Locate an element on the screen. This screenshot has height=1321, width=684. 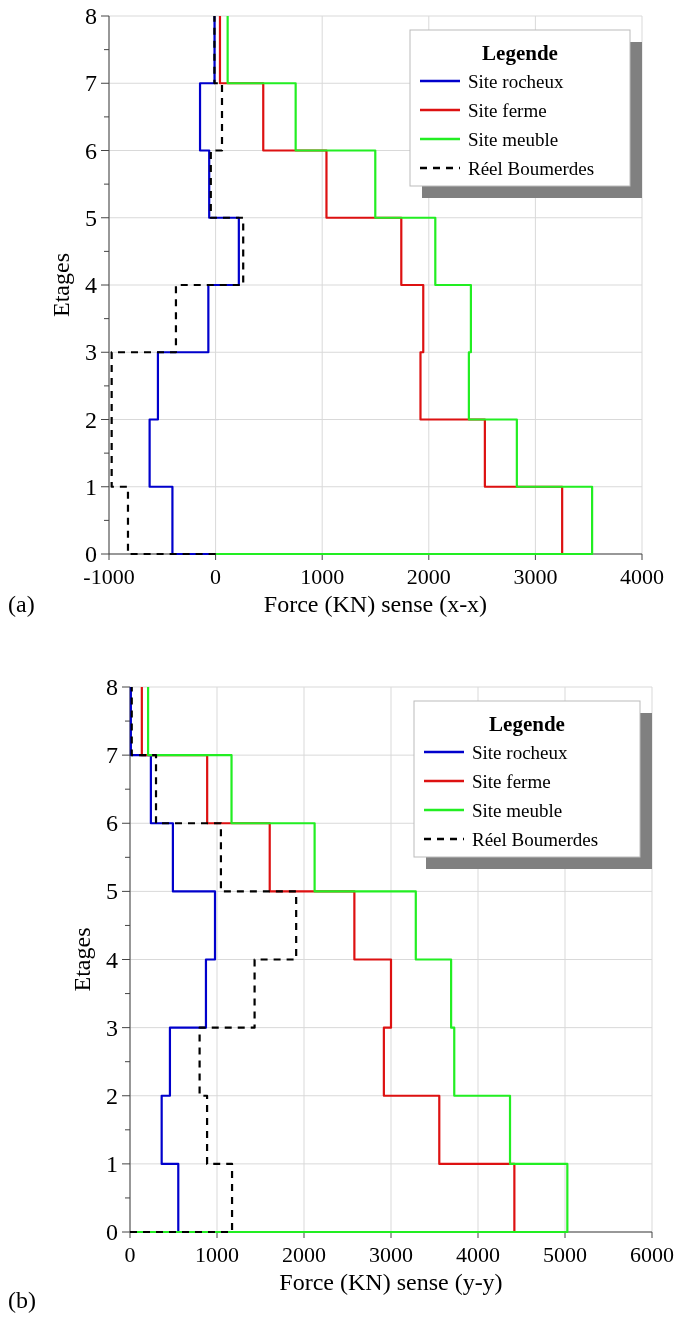
text: (a) is located at coordinates (21, 604).